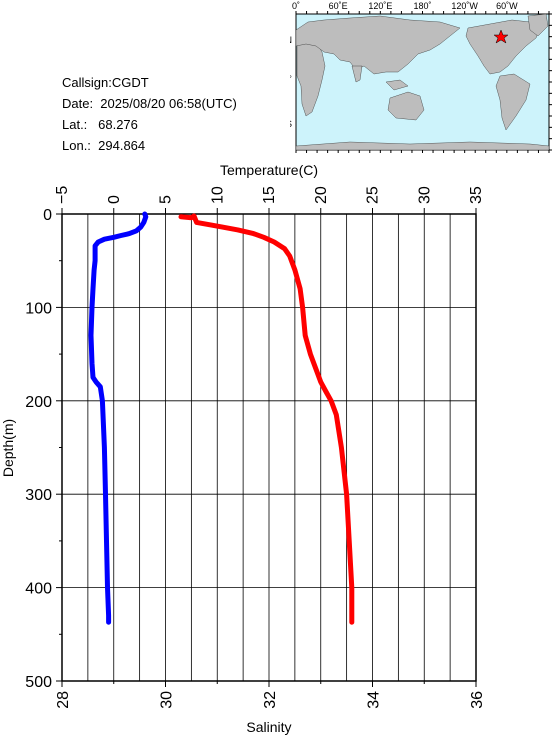 The width and height of the screenshot is (553, 736). I want to click on map-lat-label: 60˚S, so click(291, 124).